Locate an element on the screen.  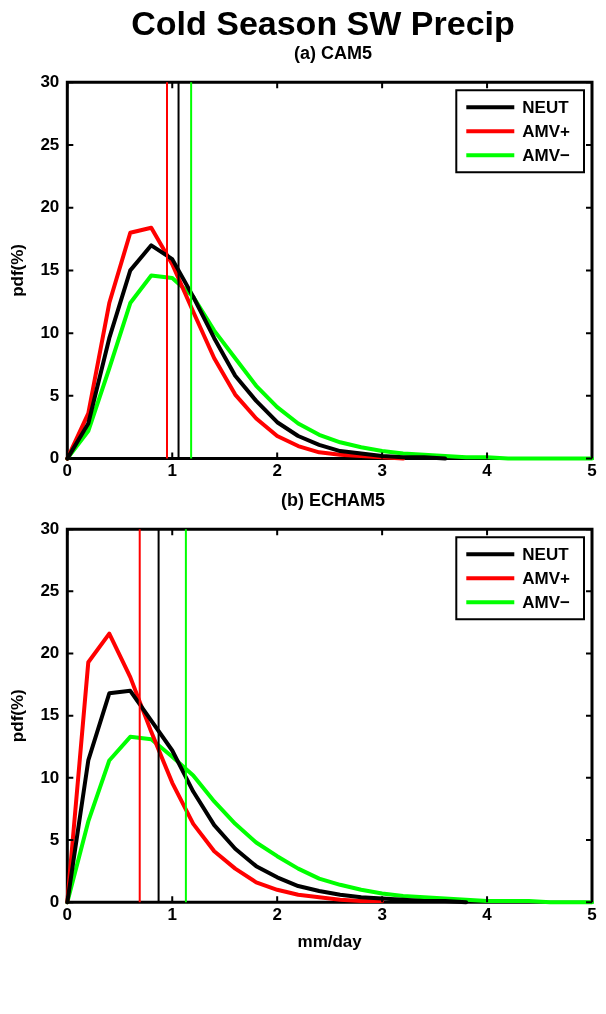
chart-subtitle: (a) CAM5 is located at coordinates (333, 53).